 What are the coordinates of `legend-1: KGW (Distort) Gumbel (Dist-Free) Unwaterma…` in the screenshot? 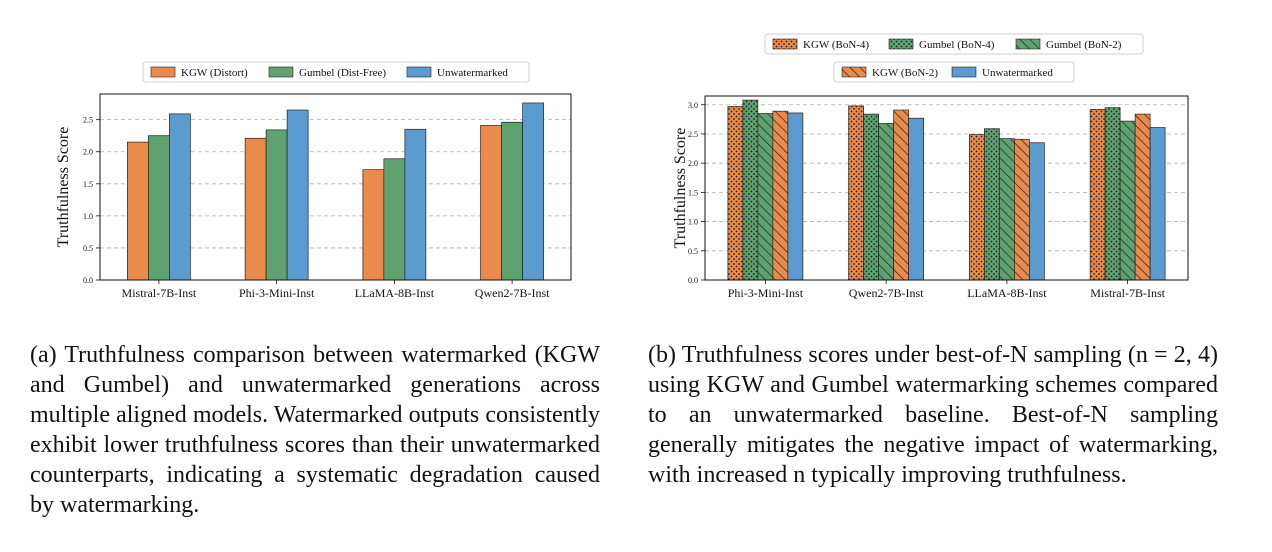 It's located at (336, 72).